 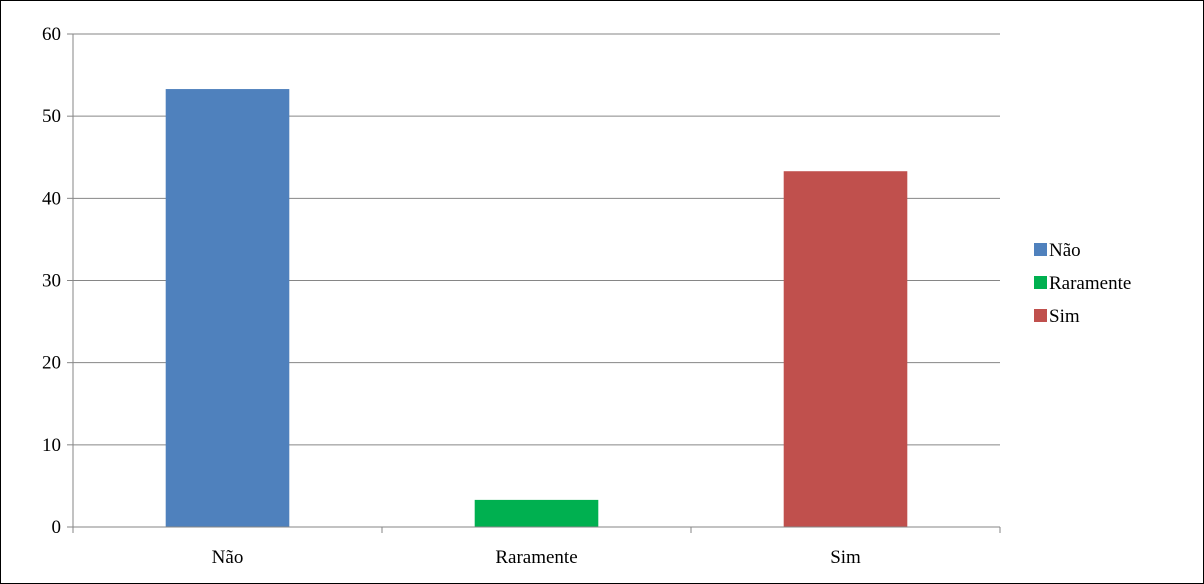 What do you see at coordinates (536, 557) in the screenshot?
I see `x-tick-label: Raramente` at bounding box center [536, 557].